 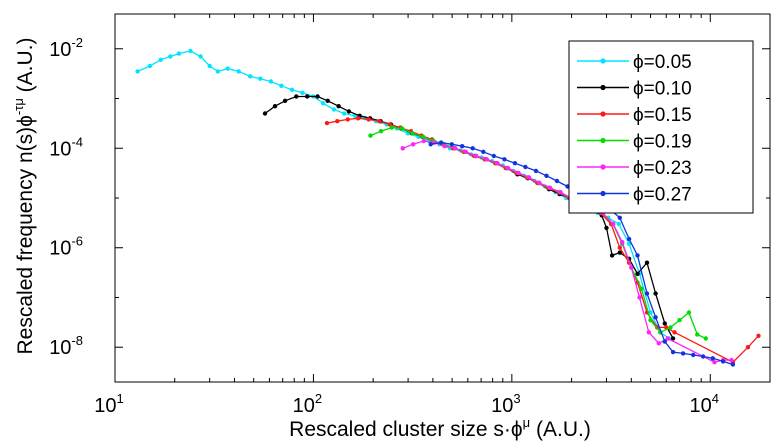 I want to click on y-tick-exp: -4, so click(x=77, y=141).